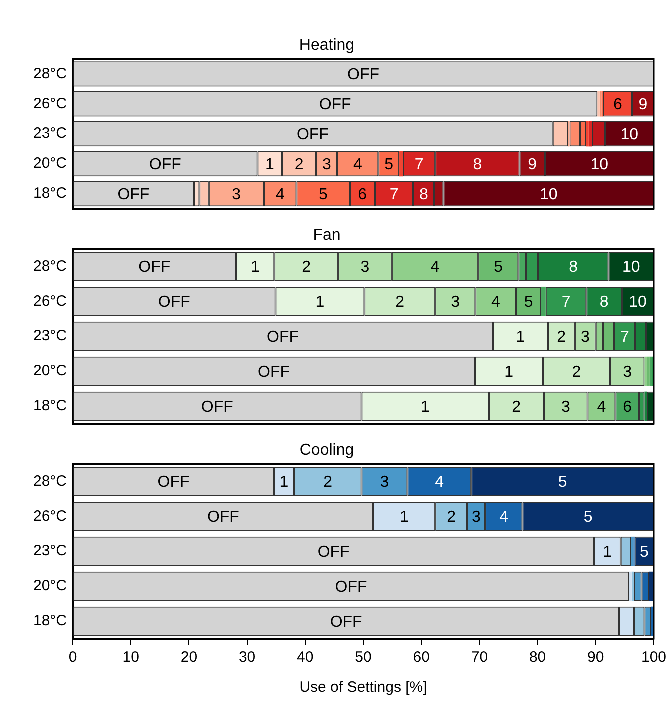 This screenshot has height=725, width=672. Describe the element at coordinates (654, 657) in the screenshot. I see `x-tick-label: 100` at that location.